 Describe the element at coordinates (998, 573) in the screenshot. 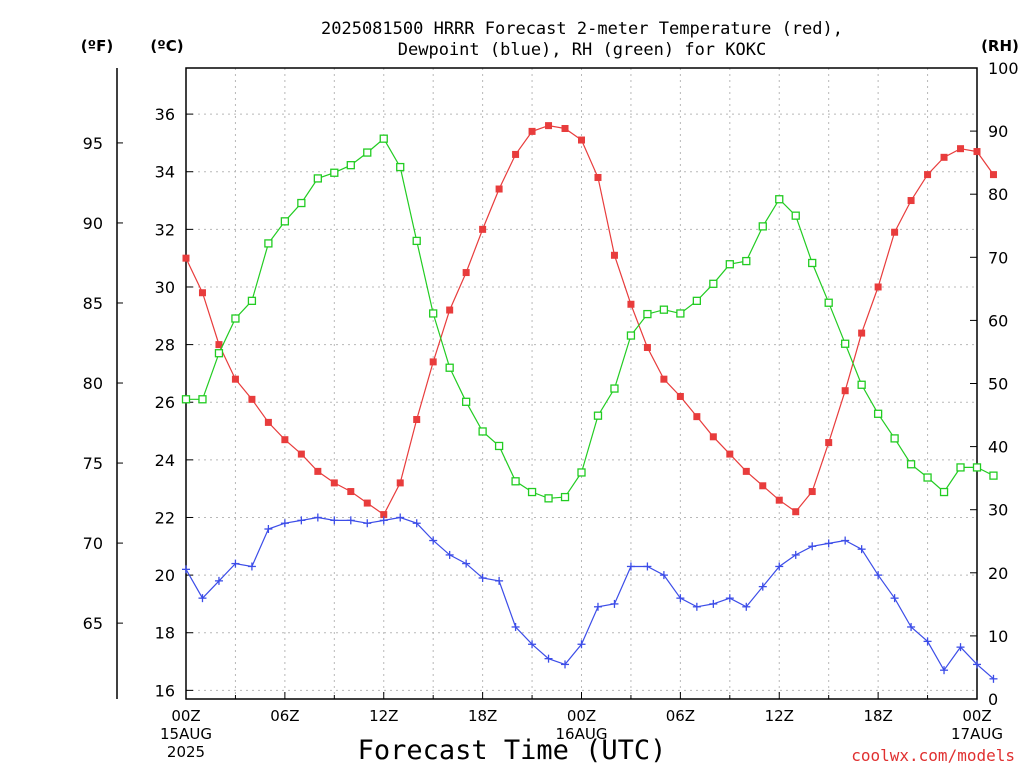

I see `rh-tick-label: 20` at that location.